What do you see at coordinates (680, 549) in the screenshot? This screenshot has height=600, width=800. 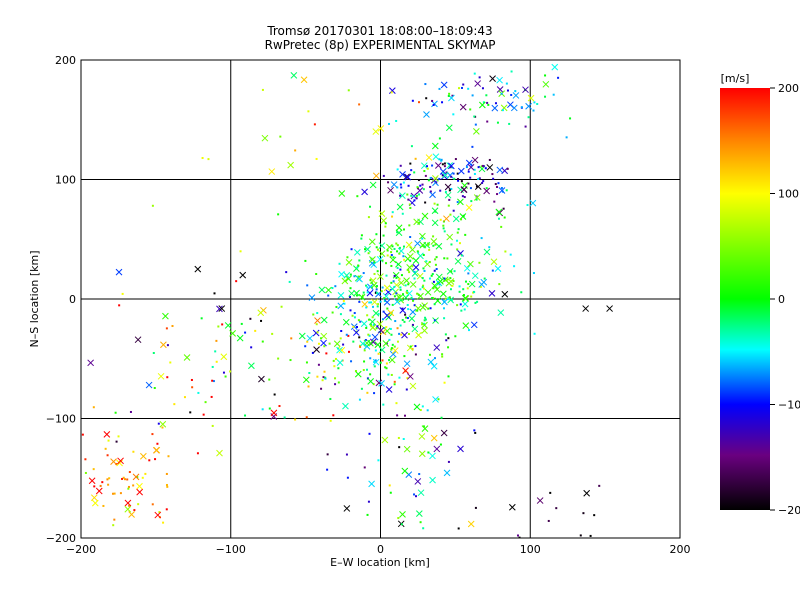 I see `x-tick-label: 200` at bounding box center [680, 549].